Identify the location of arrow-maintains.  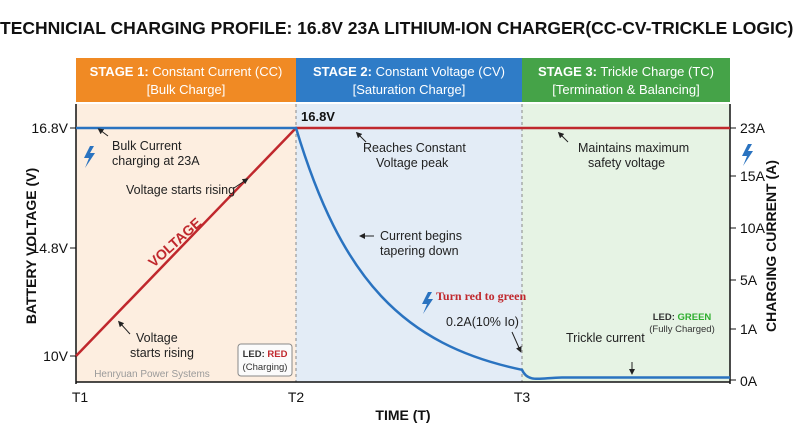
(563, 137).